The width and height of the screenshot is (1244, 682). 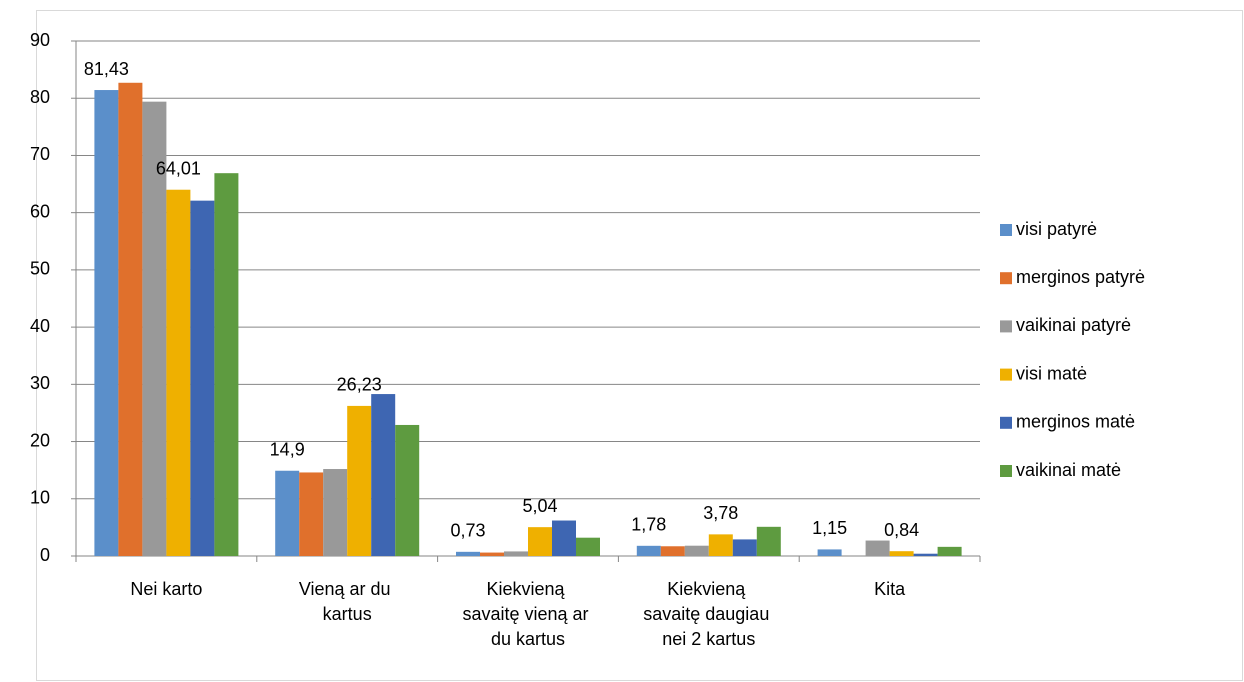 I want to click on y-tick-label: 60, so click(x=40, y=211).